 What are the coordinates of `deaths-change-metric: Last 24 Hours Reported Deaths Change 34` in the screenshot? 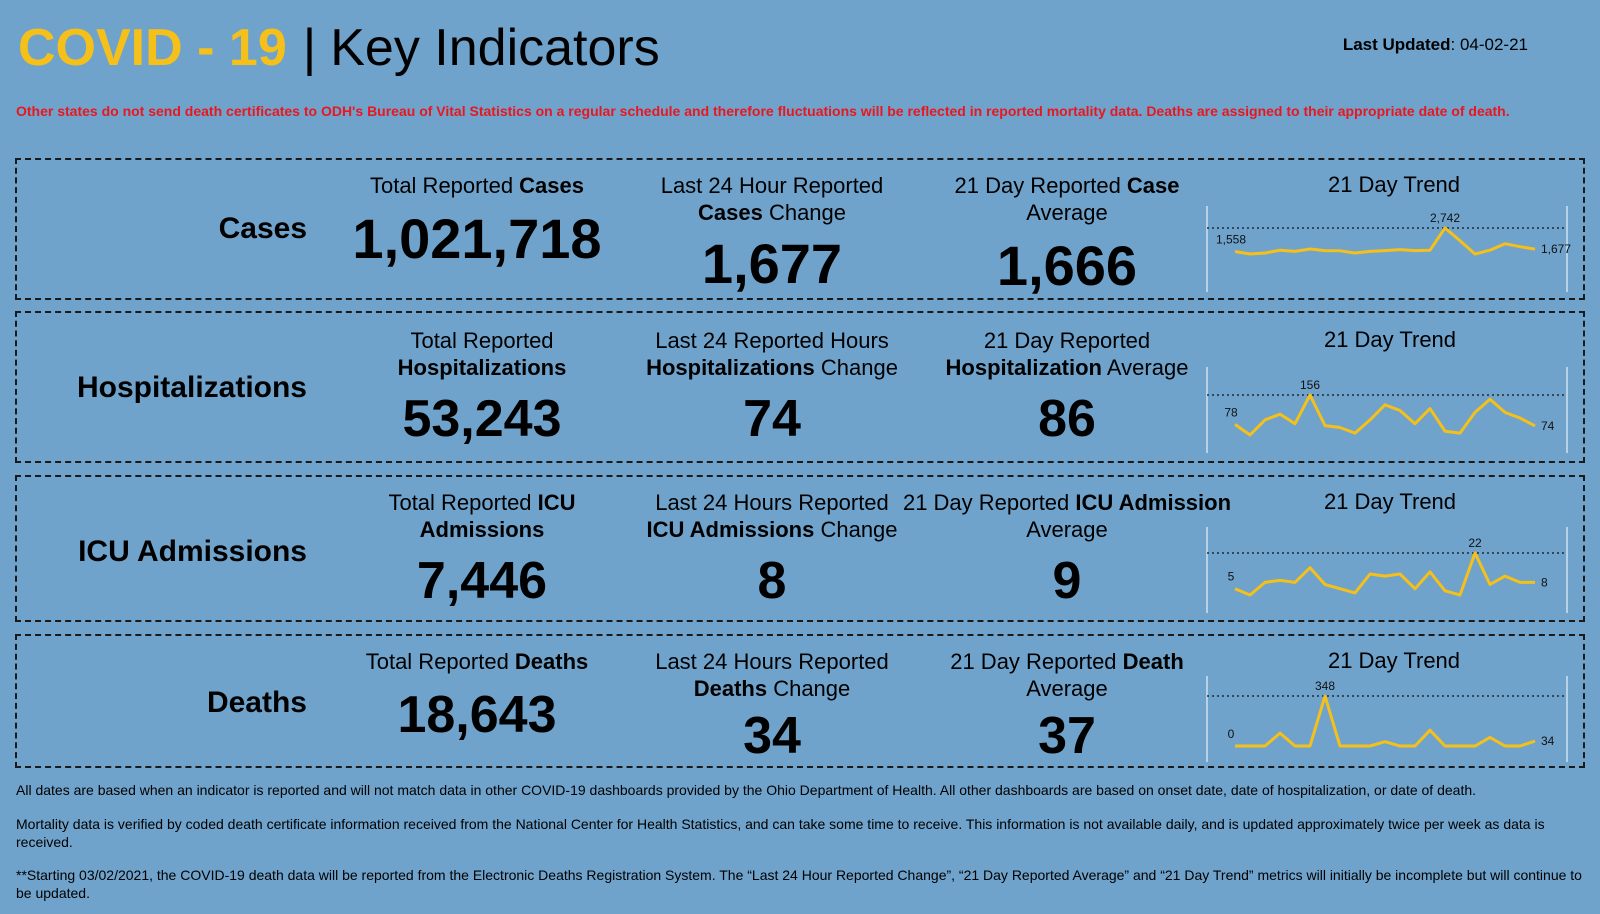 It's located at (772, 705).